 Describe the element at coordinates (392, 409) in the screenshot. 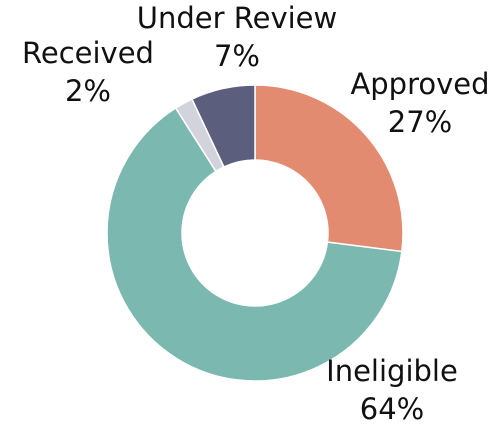

I see `slice-value-label: 64%` at that location.